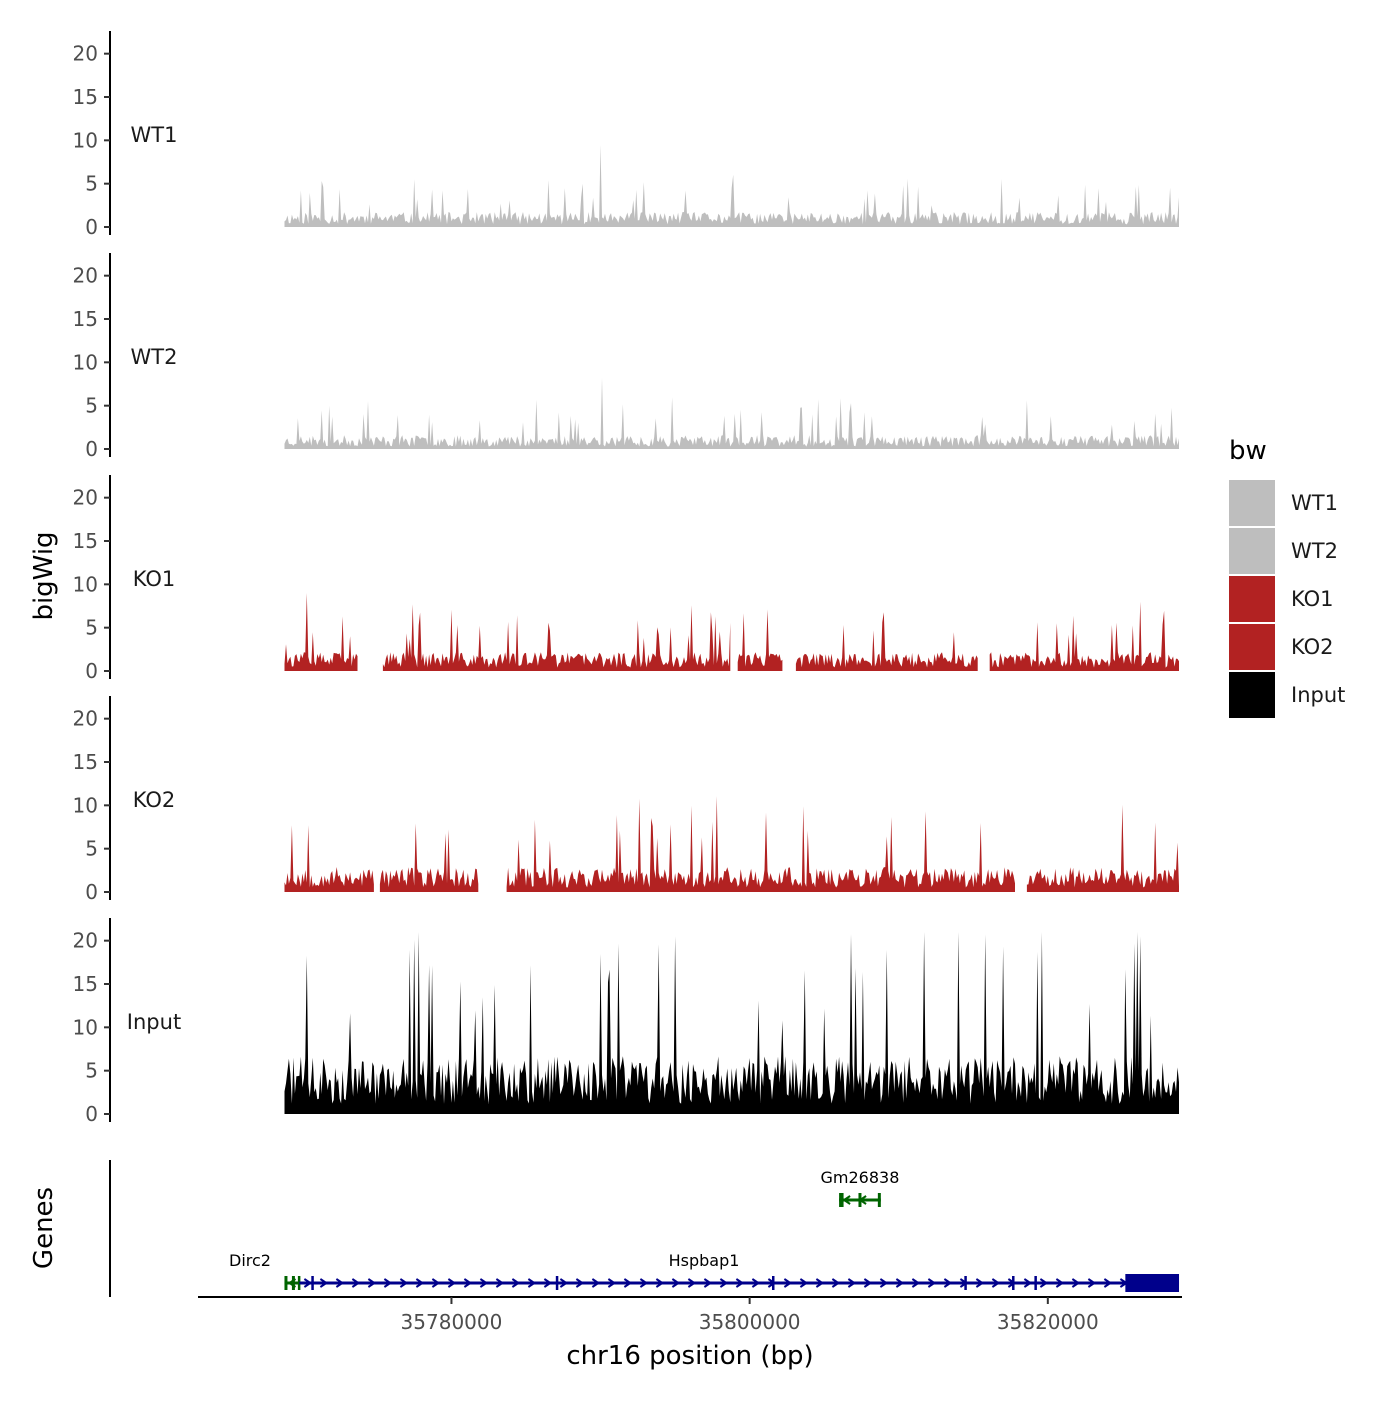 The width and height of the screenshot is (1400, 1404). What do you see at coordinates (250, 1260) in the screenshot?
I see `gene-label-dirc2: Dirc2` at bounding box center [250, 1260].